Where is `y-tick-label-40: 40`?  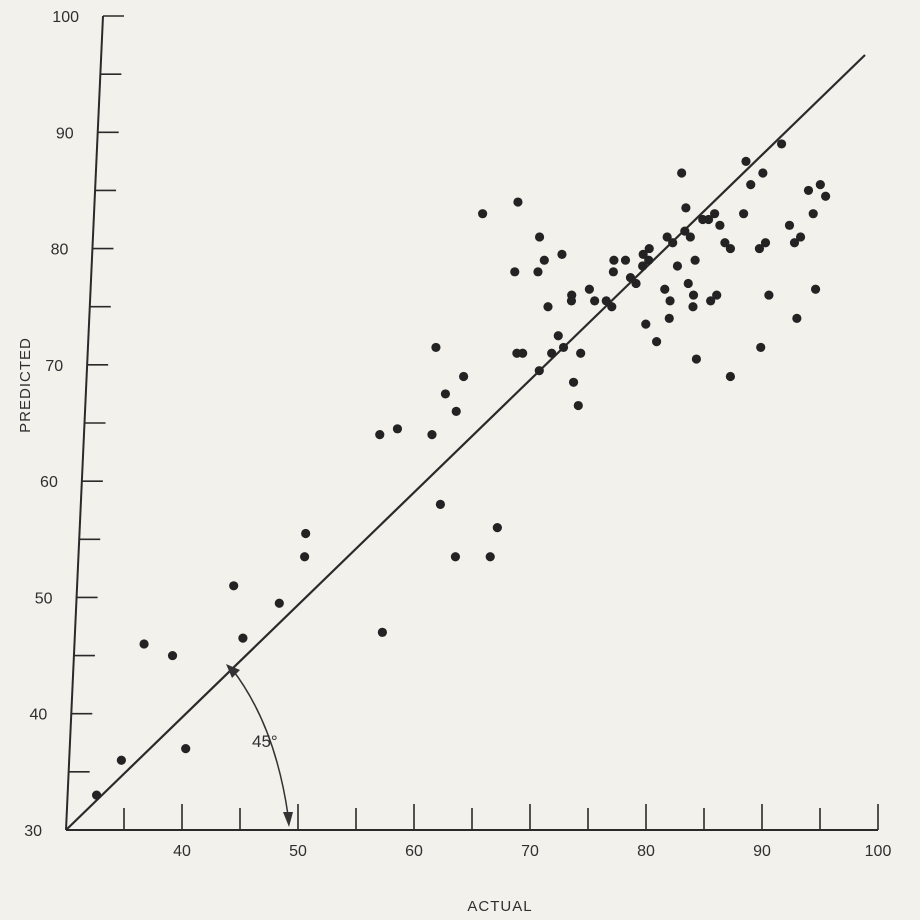 y-tick-label-40: 40 is located at coordinates (38, 715).